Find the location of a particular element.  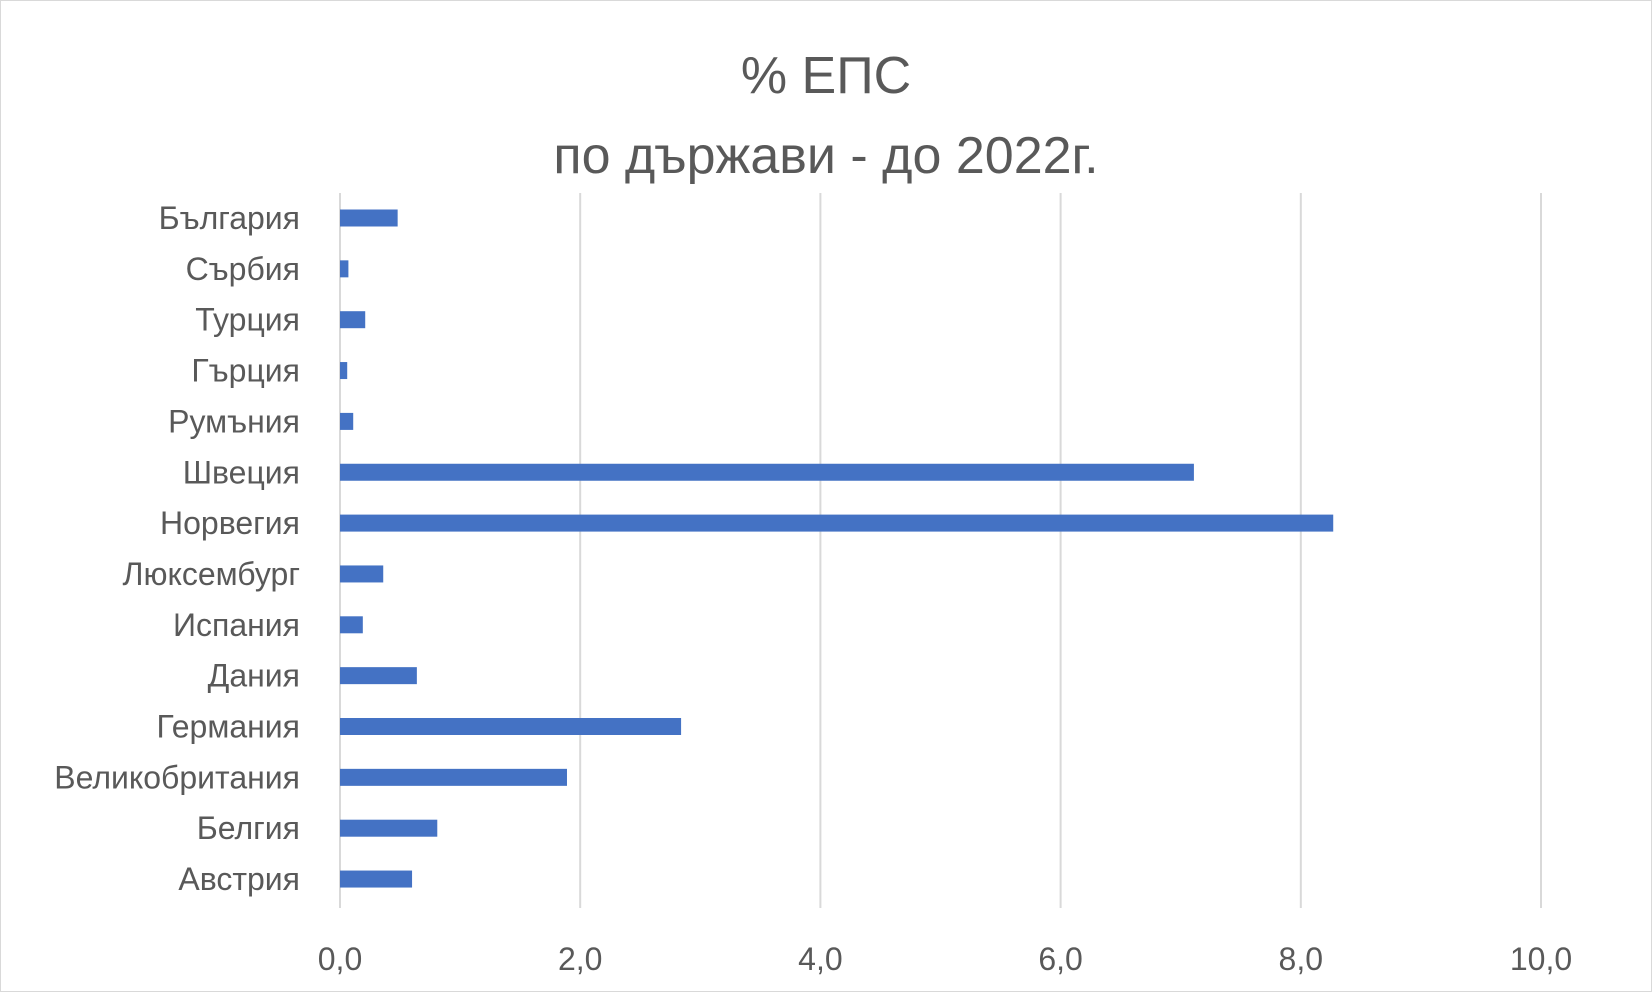

chart-title-line-2: по държави - до 2022г. is located at coordinates (826, 156).